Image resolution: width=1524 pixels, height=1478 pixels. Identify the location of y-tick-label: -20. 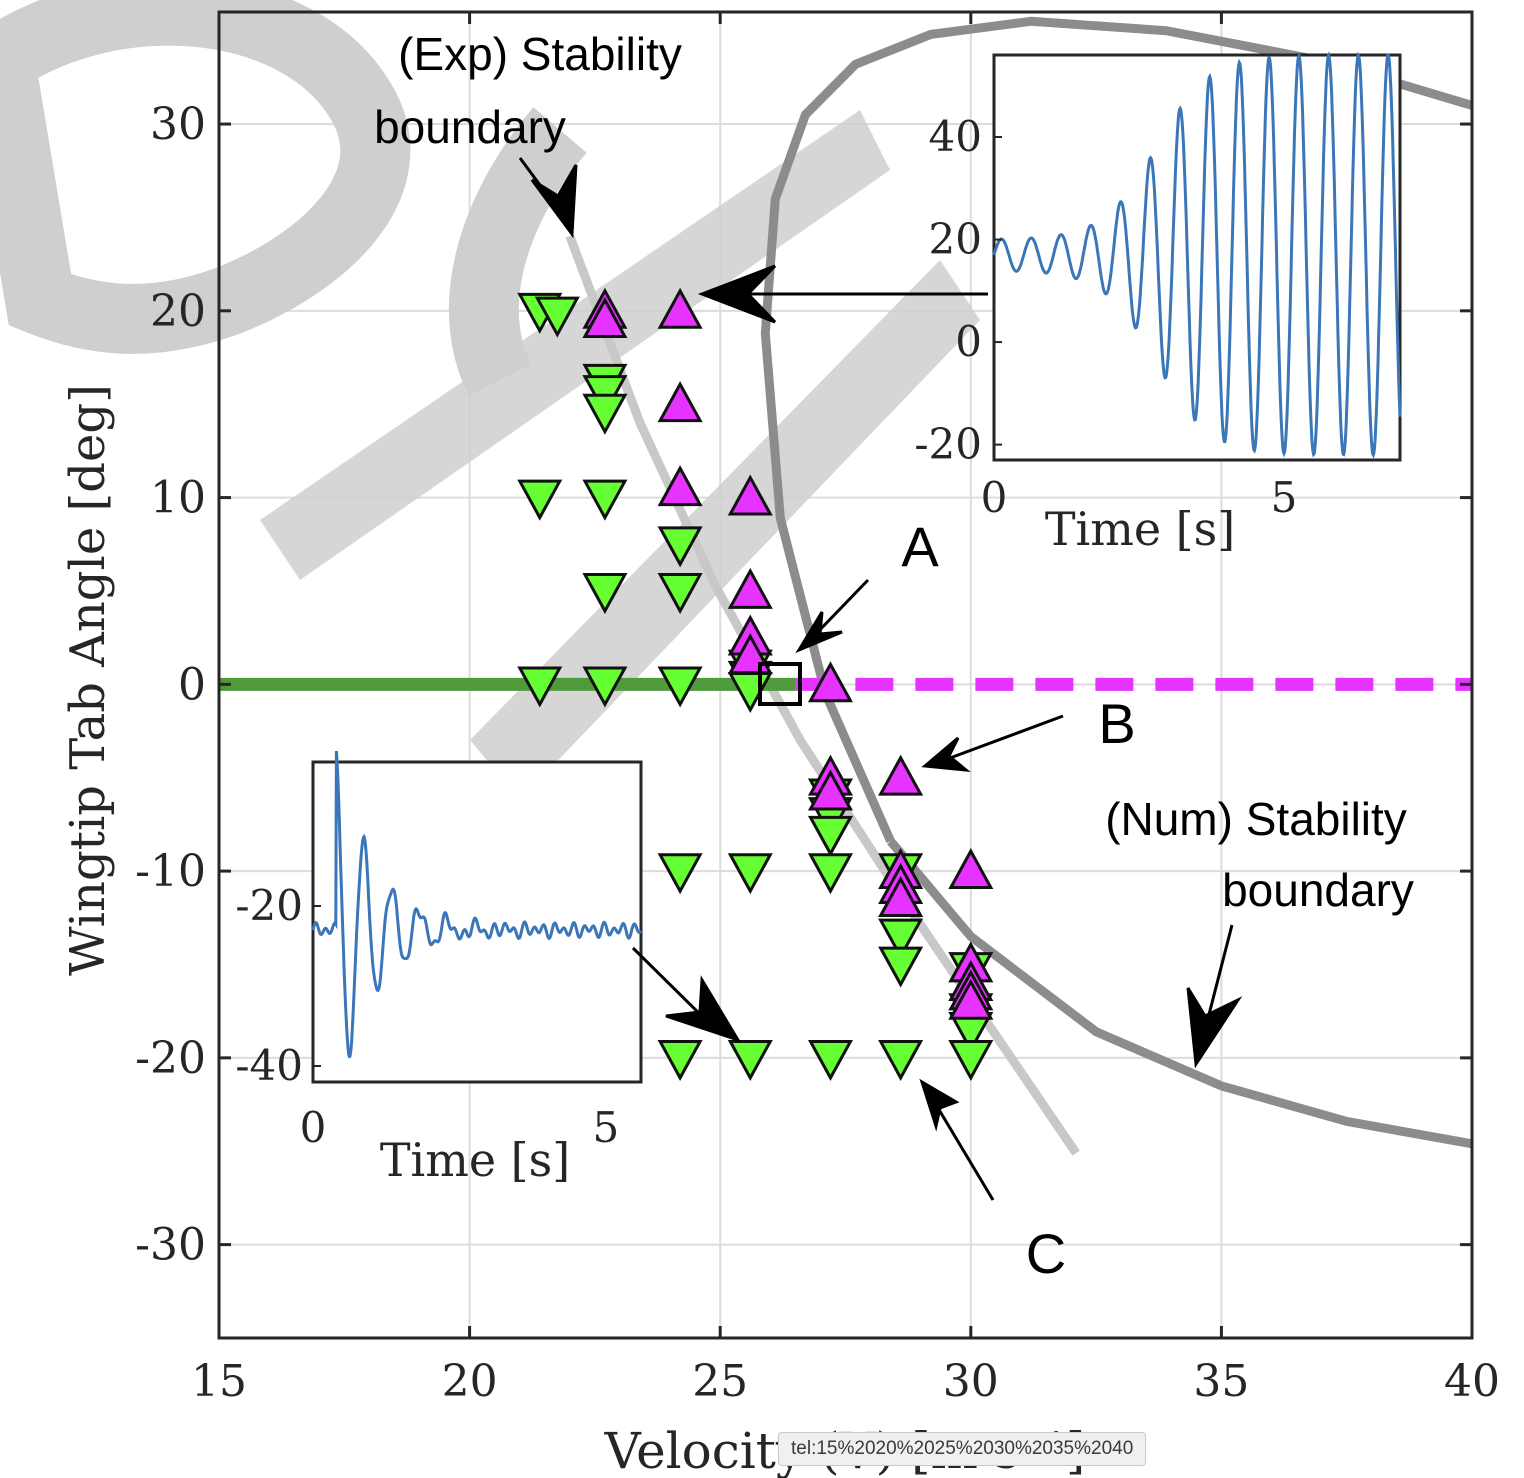
(170, 1058).